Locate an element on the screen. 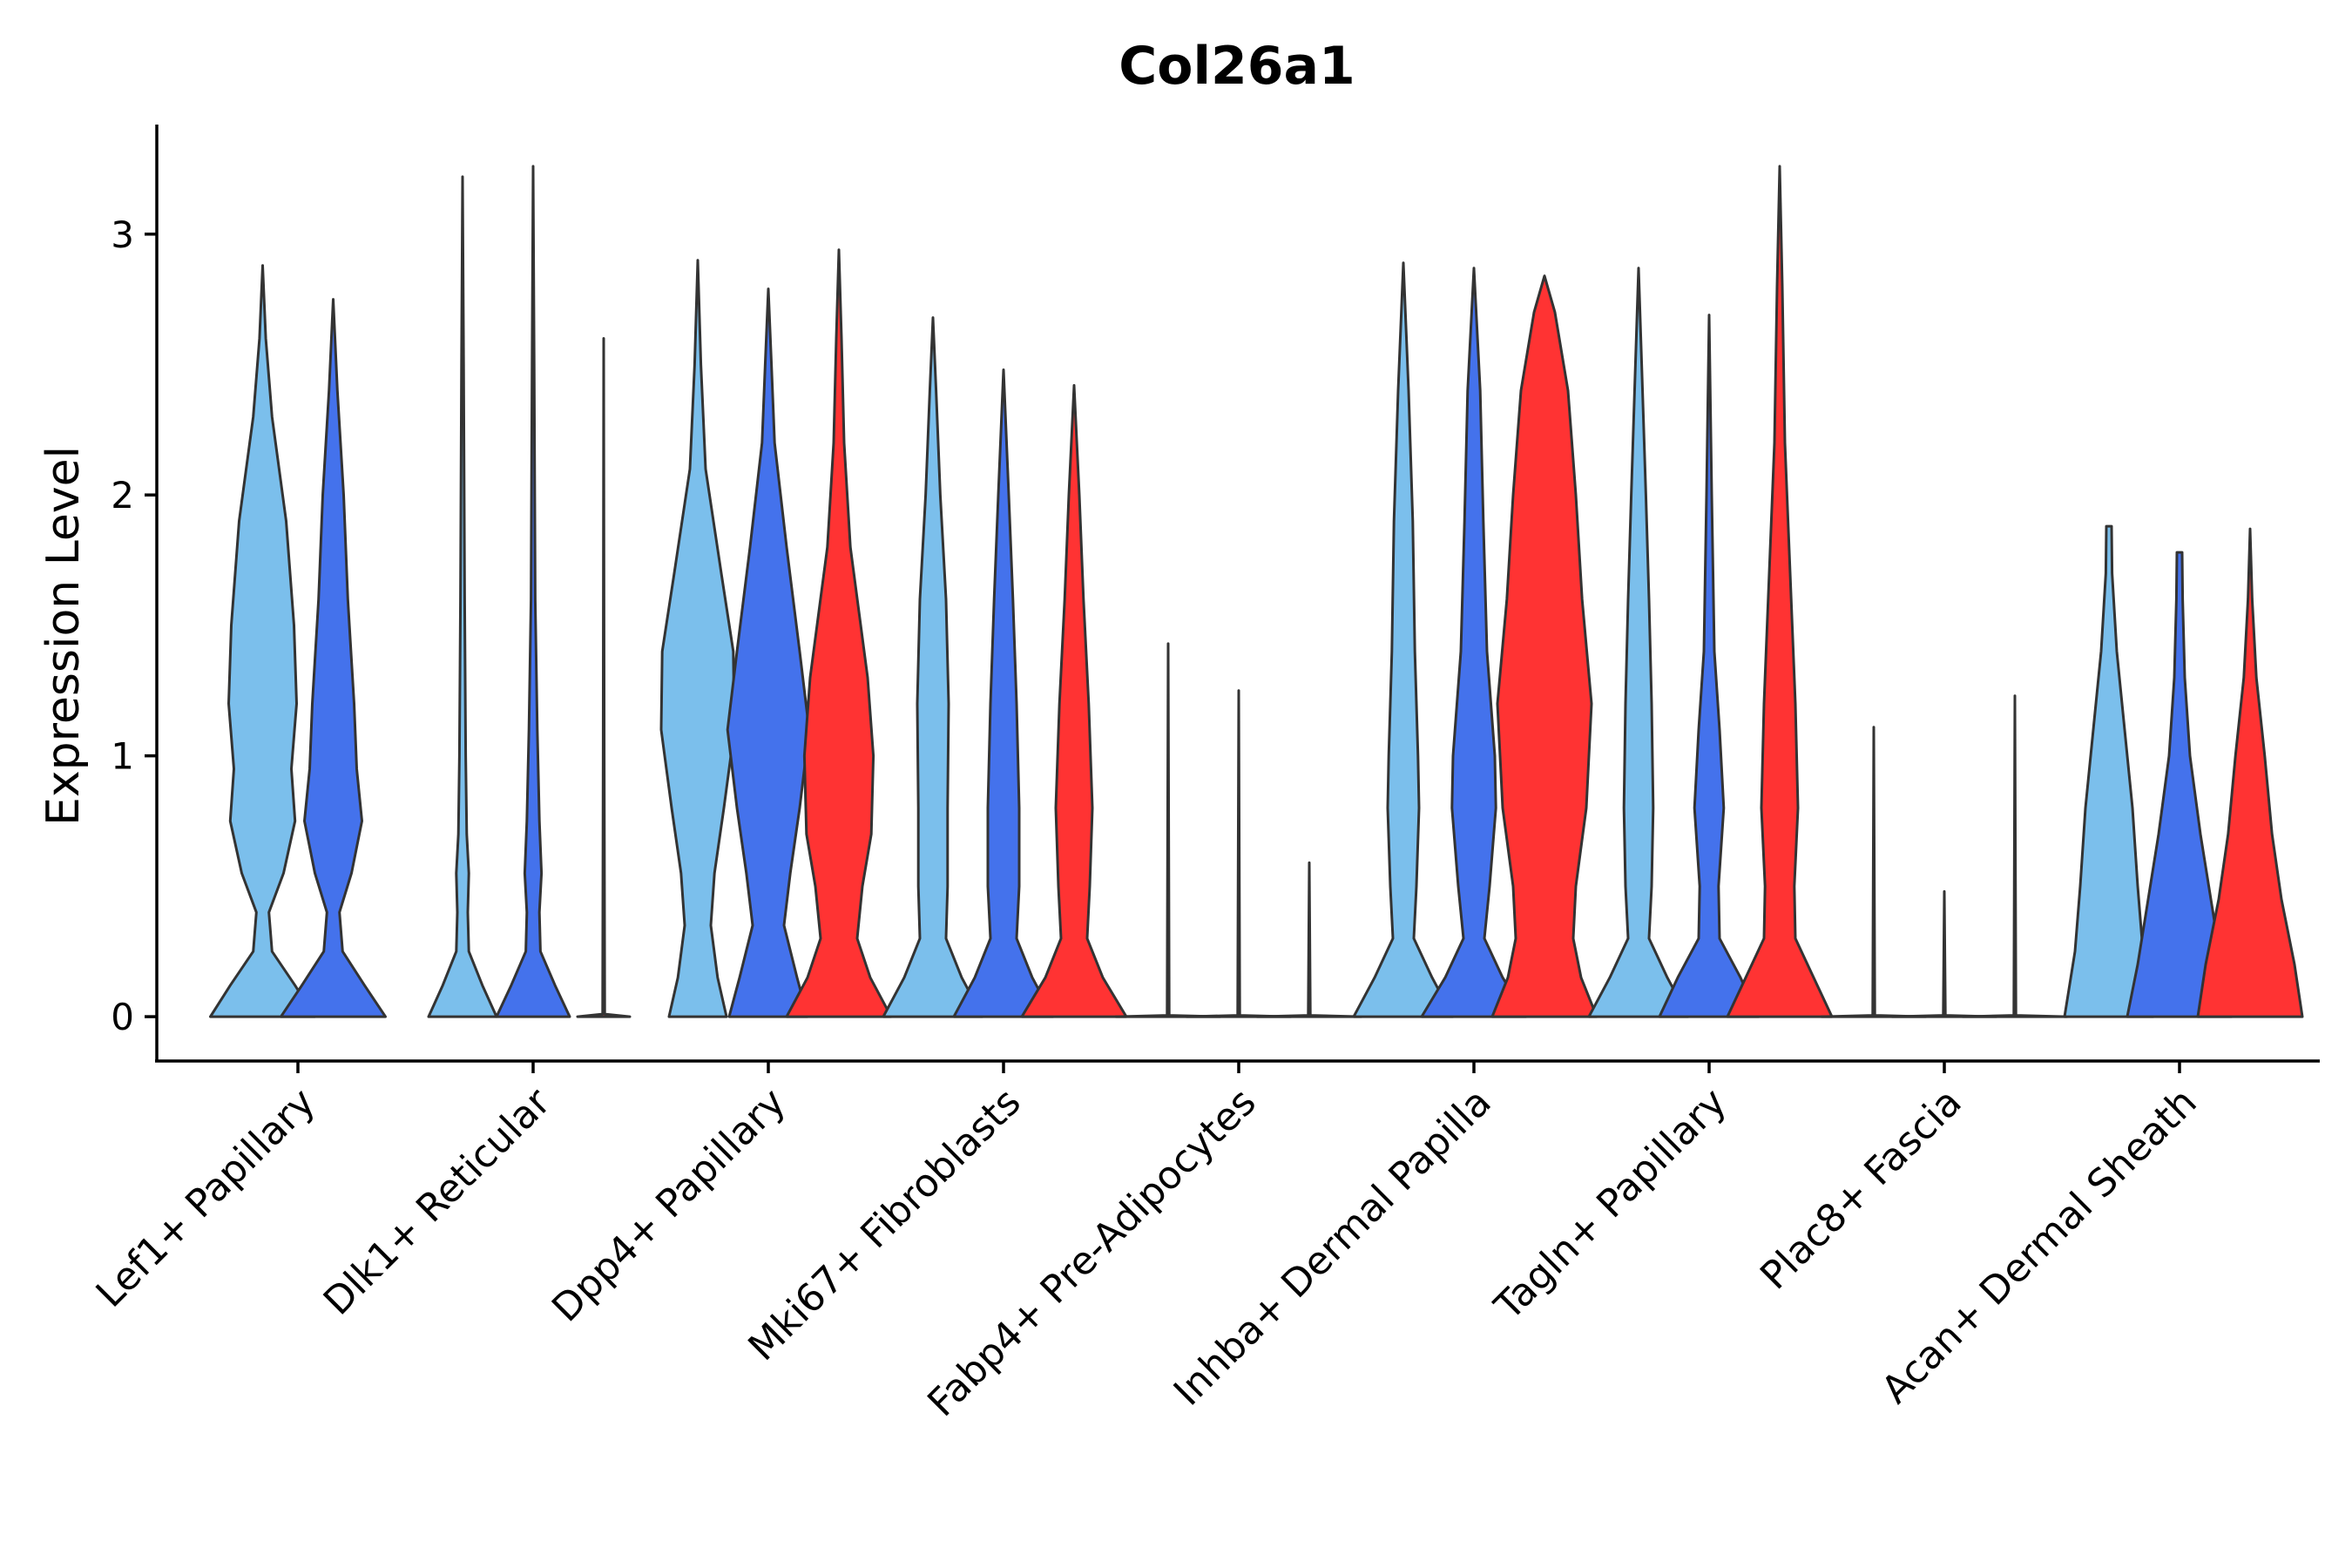 This screenshot has width=2352, height=1568. violin-fabp4-pre-adipocytes-red is located at coordinates (1309, 939).